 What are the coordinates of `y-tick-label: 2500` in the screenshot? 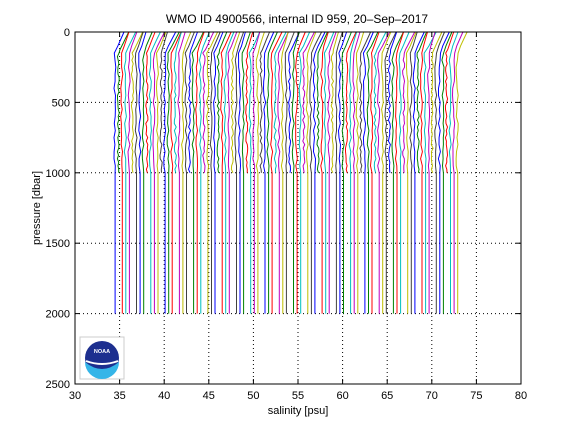 It's located at (58, 385).